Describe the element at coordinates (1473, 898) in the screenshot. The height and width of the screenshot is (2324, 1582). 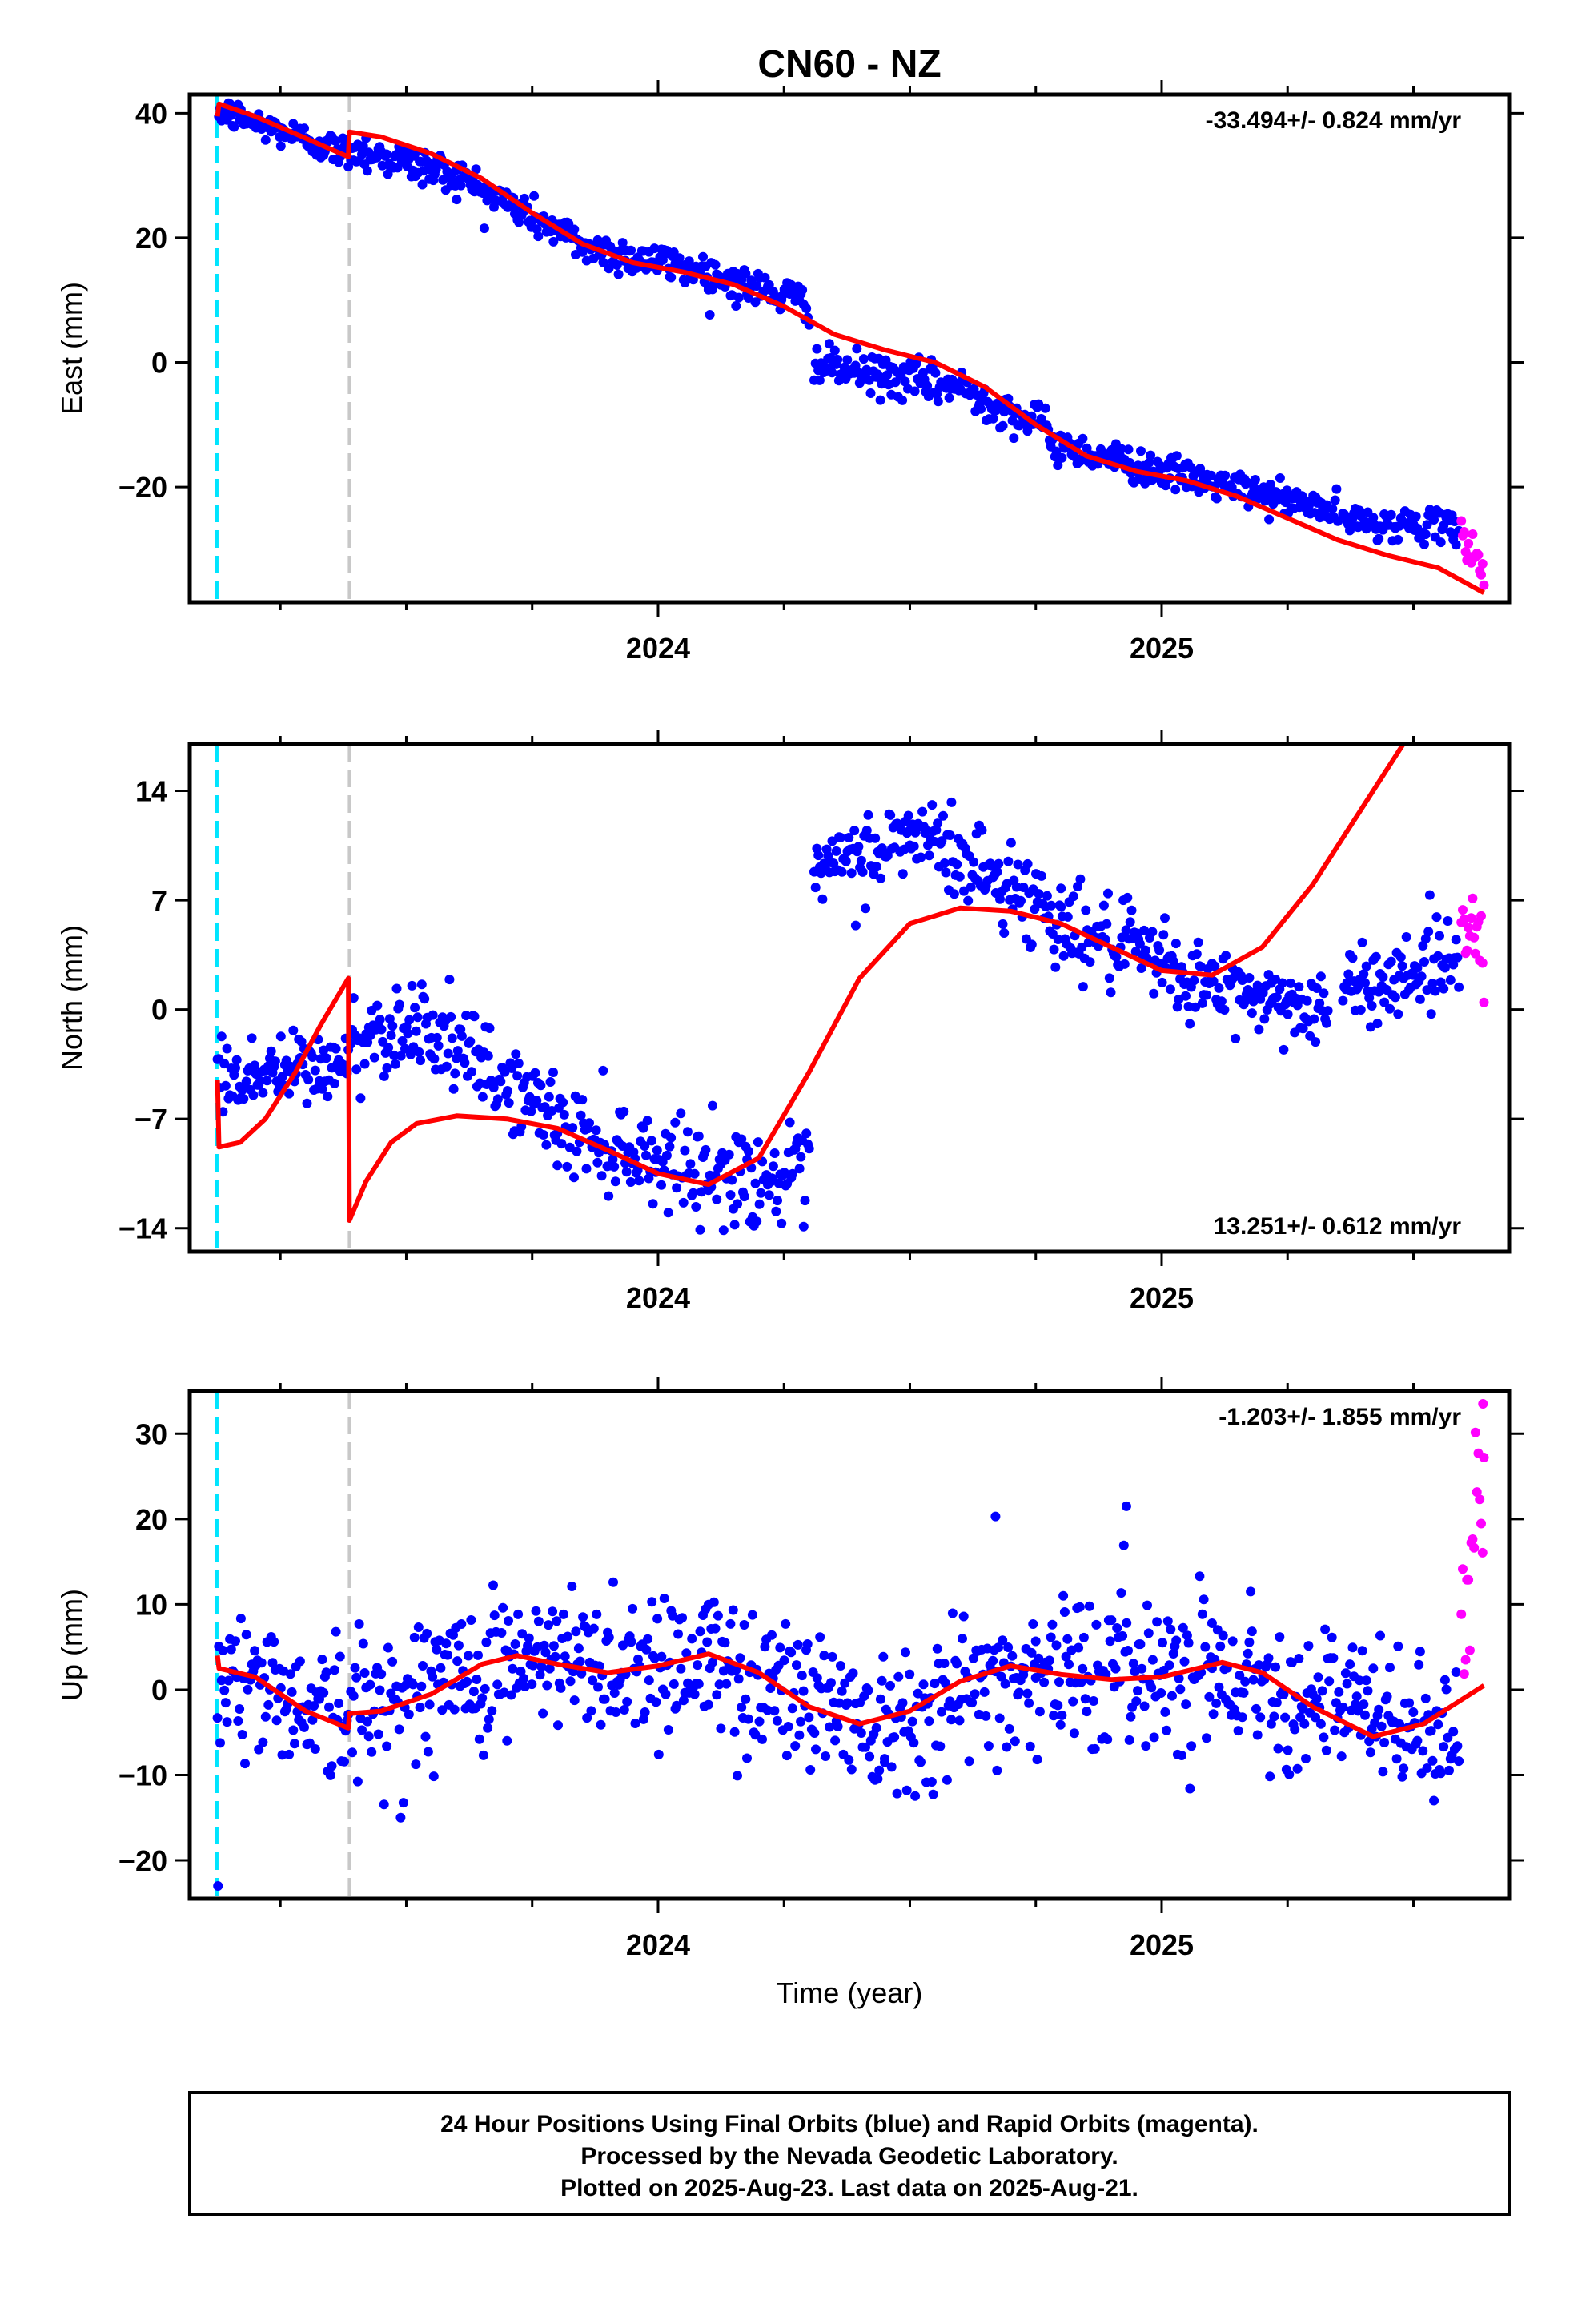
I see `north-rapid-point` at that location.